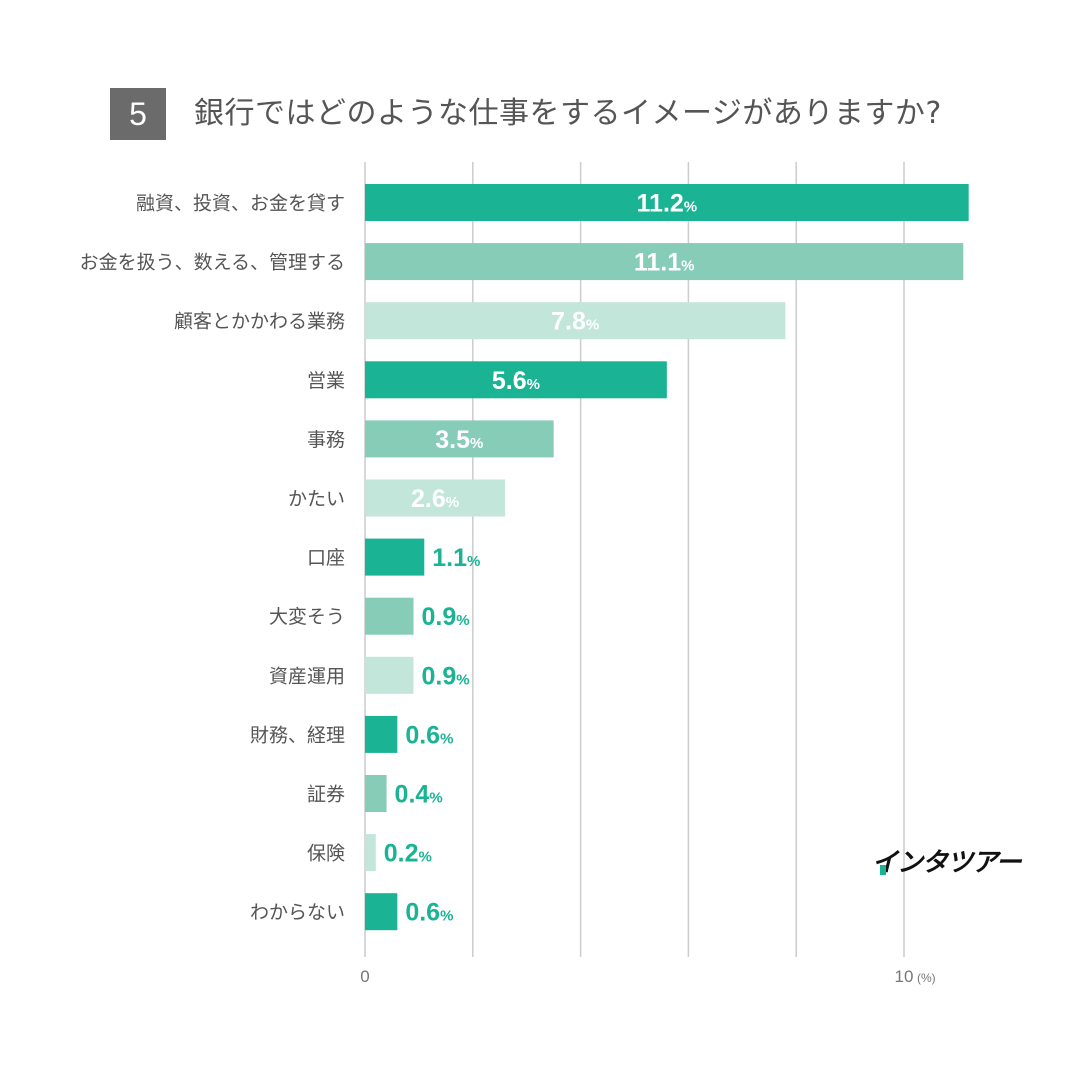  I want to click on category-label: かたい, so click(316, 499).